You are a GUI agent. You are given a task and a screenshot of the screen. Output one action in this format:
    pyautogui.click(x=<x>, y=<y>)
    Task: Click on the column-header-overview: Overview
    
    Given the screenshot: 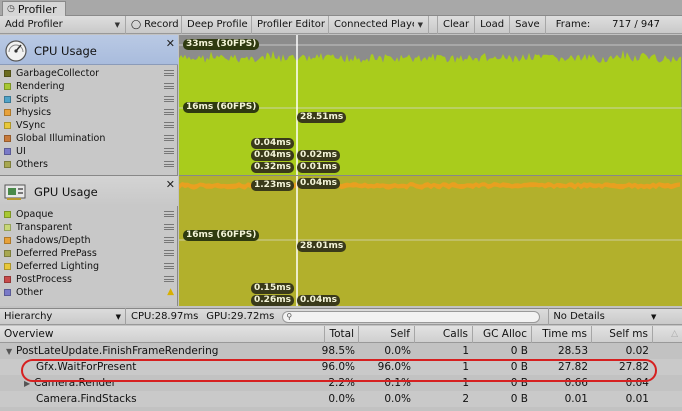 What is the action you would take?
    pyautogui.click(x=162, y=334)
    